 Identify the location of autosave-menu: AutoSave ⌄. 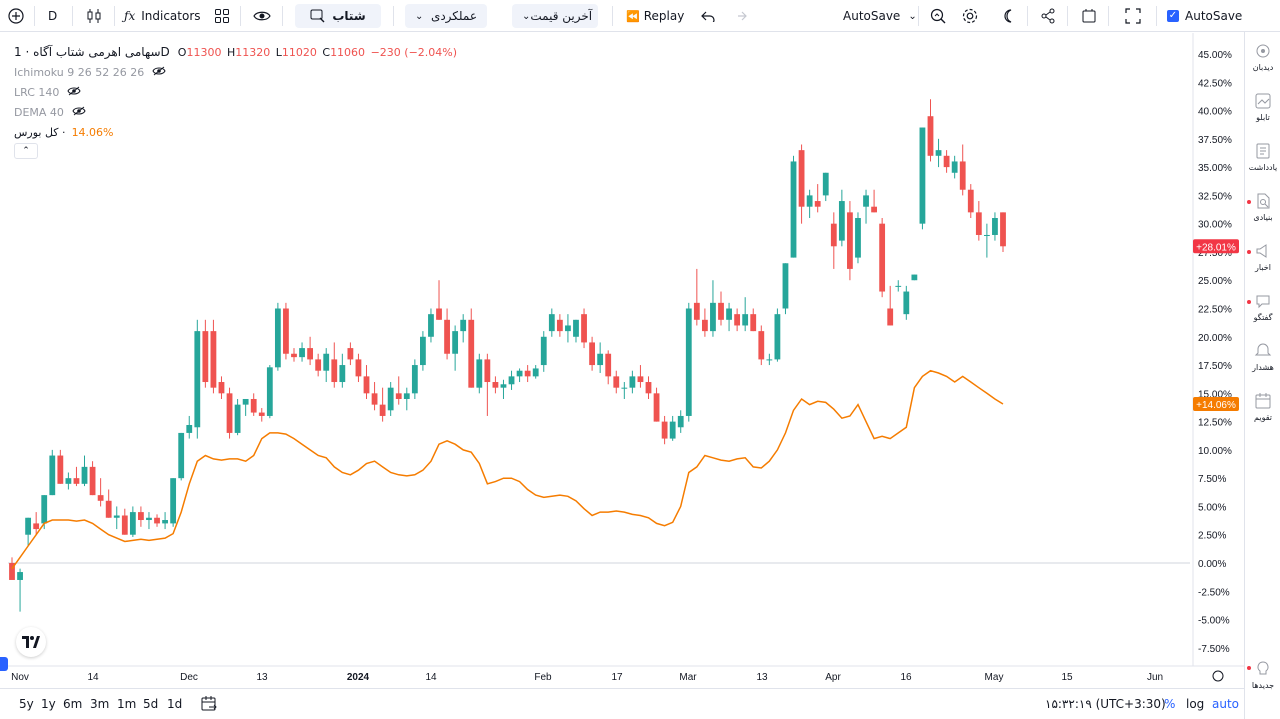
(880, 16).